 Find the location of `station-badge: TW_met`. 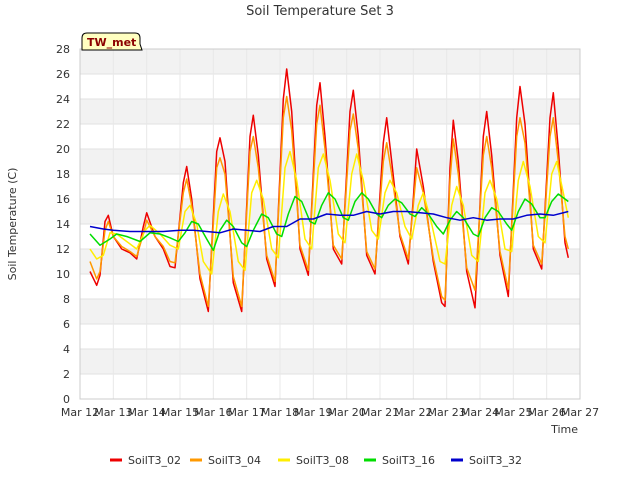

station-badge: TW_met is located at coordinates (112, 41).